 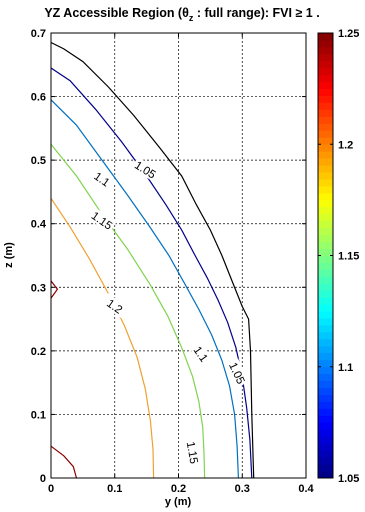 I want to click on contour-label: 1.15, so click(x=192, y=453).